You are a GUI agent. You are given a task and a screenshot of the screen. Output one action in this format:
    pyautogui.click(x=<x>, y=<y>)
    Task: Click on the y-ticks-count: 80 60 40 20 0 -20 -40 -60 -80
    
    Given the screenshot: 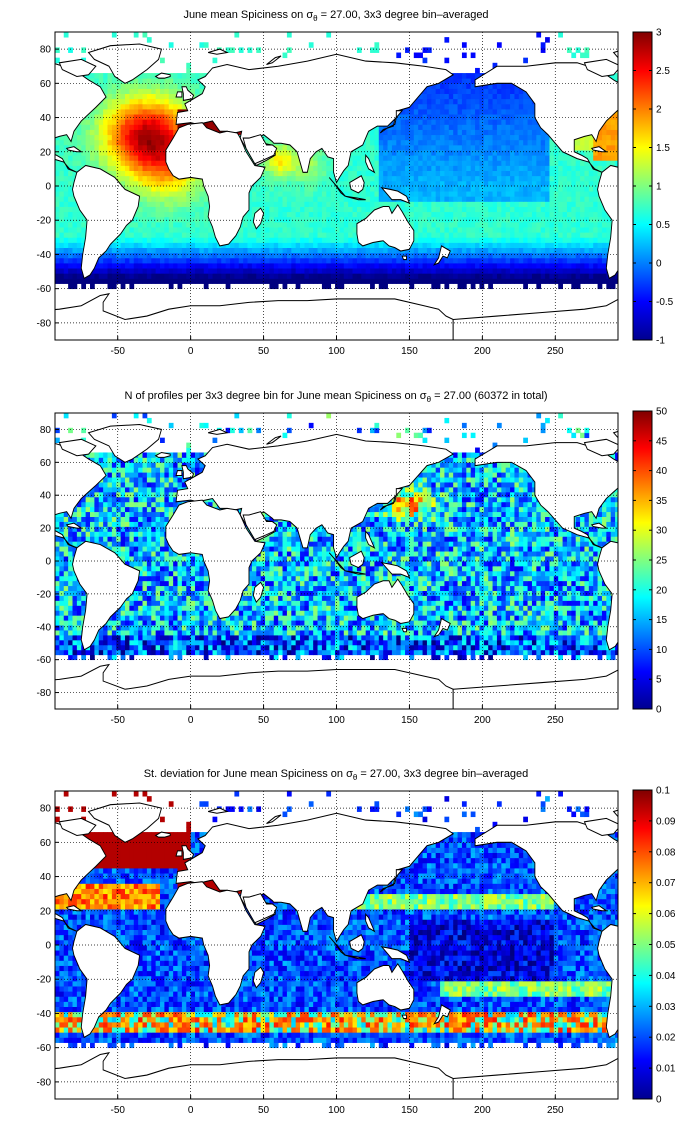 What is the action you would take?
    pyautogui.click(x=48, y=562)
    